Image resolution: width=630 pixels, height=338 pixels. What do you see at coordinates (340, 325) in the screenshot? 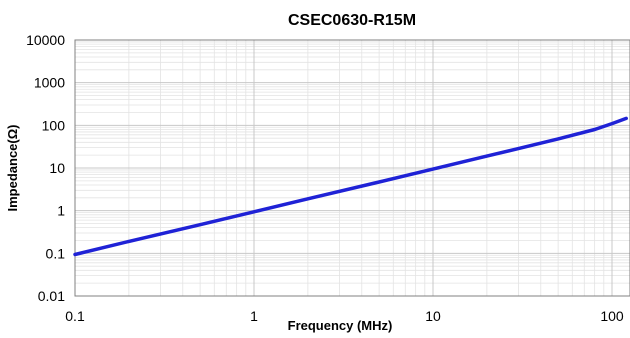
I see `x-axis-label: Frequency (MHz)` at bounding box center [340, 325].